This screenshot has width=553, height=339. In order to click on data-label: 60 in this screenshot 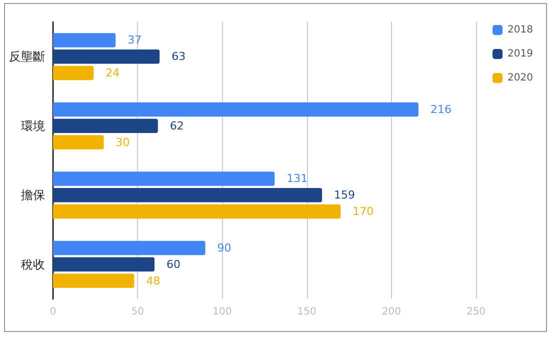, I will do `click(173, 264)`.